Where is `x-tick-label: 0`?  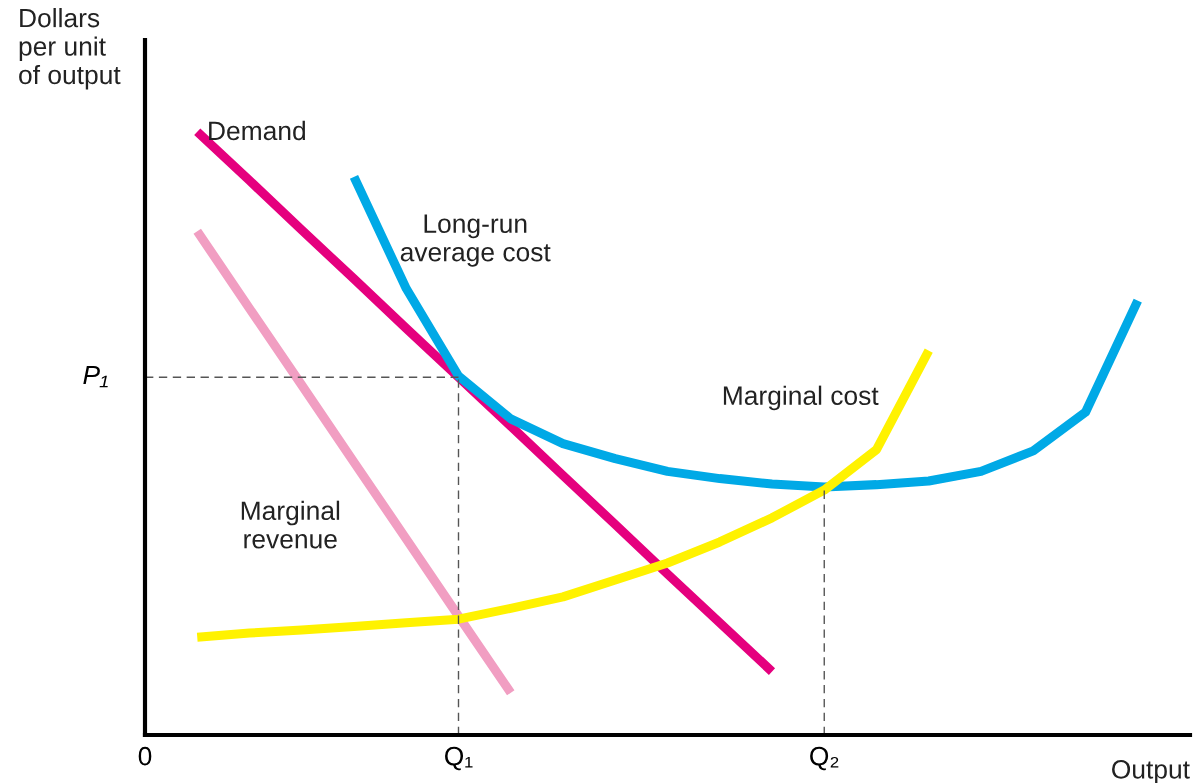
x-tick-label: 0 is located at coordinates (145, 756).